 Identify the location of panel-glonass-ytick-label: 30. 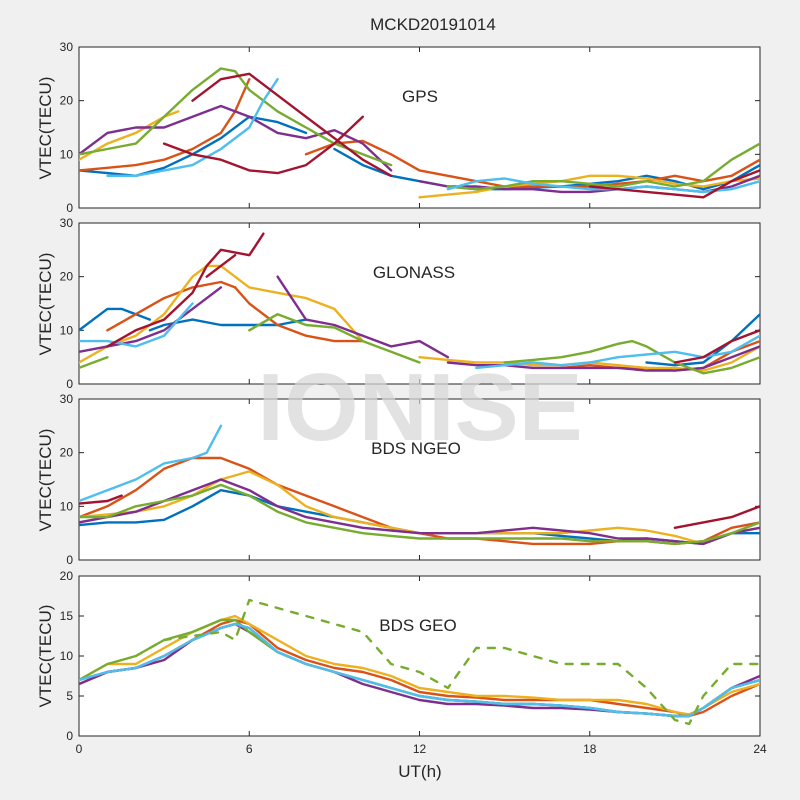
(67, 223).